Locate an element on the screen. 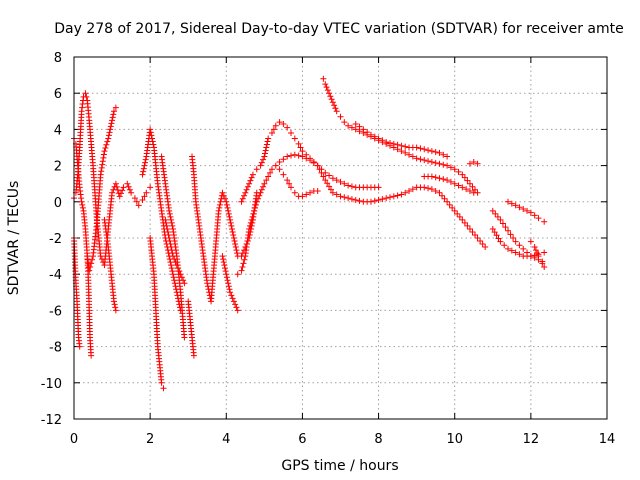 The height and width of the screenshot is (480, 640). y-tick-label: 4 is located at coordinates (58, 130).